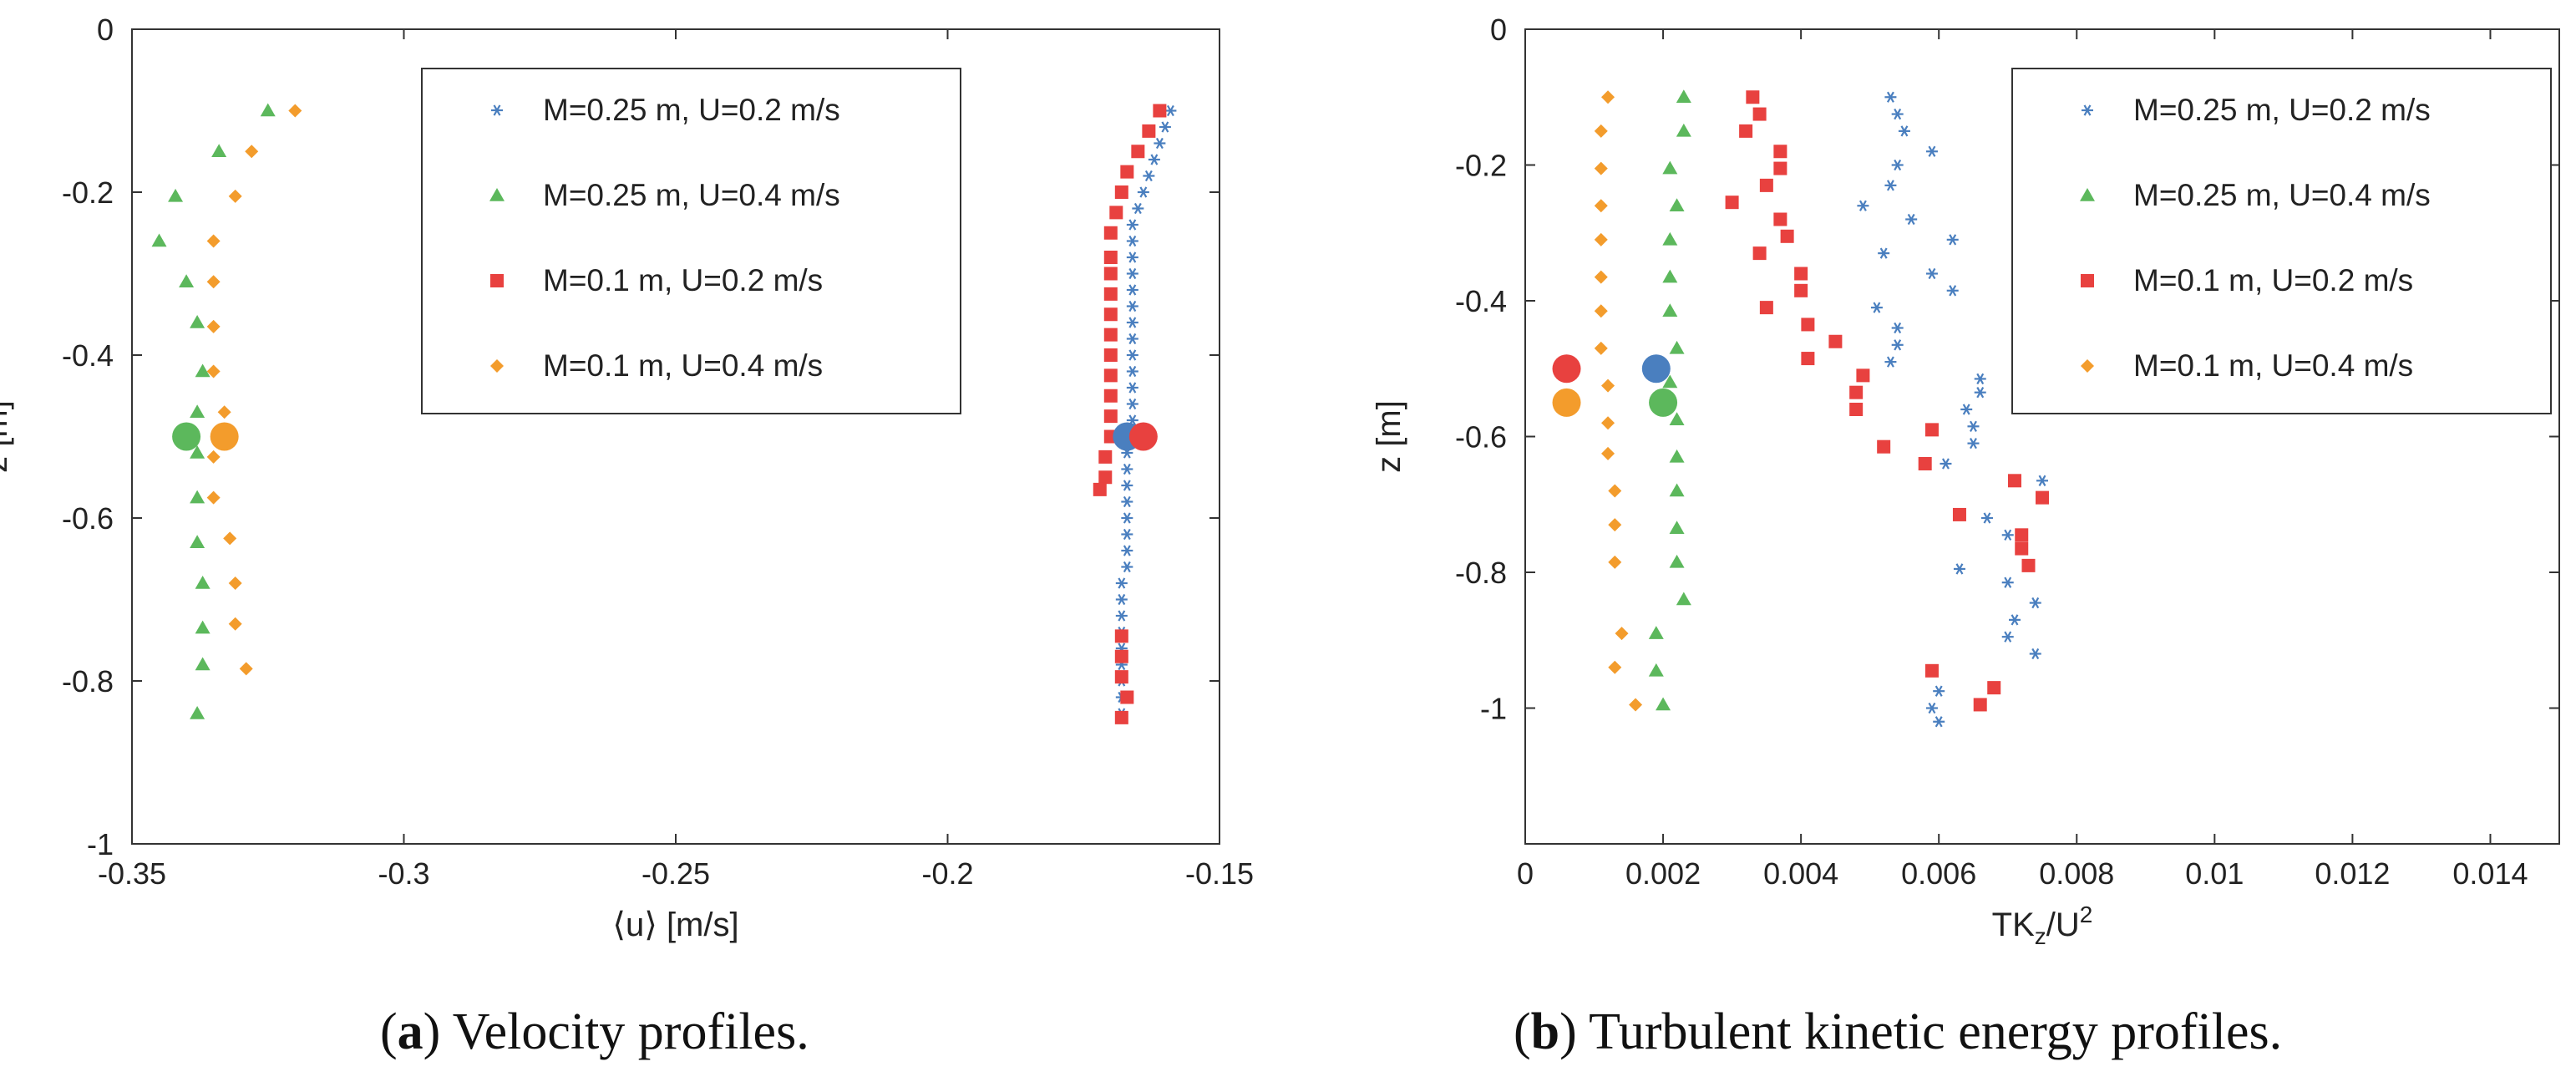 Image resolution: width=2576 pixels, height=1087 pixels. Describe the element at coordinates (2490, 874) in the screenshot. I see `x-tick-label: 0.014` at that location.